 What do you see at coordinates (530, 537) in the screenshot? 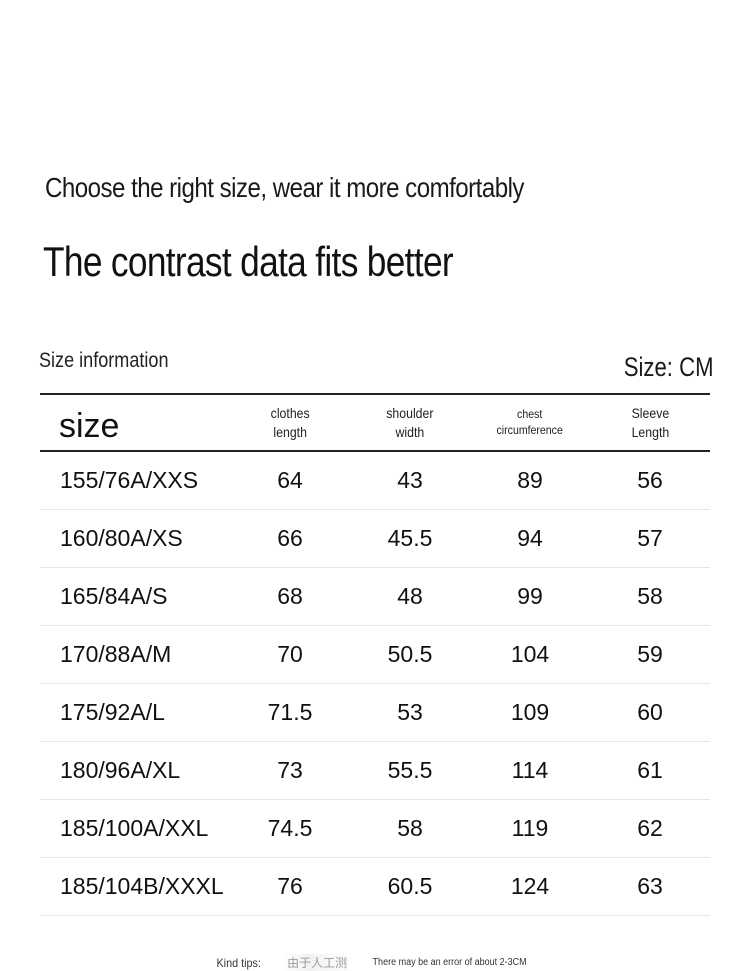
I see `chest-circumference-cell: 94` at bounding box center [530, 537].